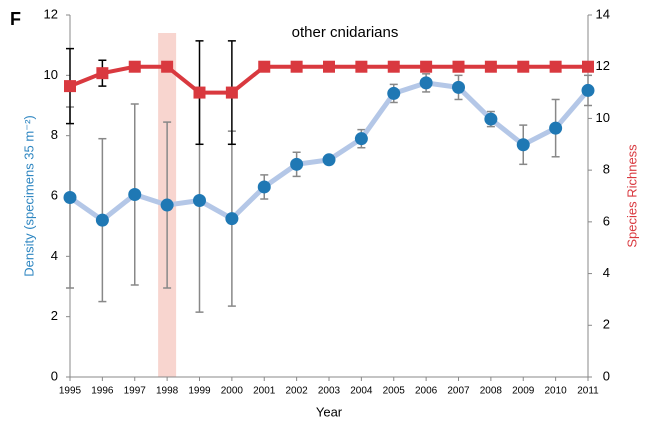  Describe the element at coordinates (102, 391) in the screenshot. I see `x-tick-label: 1996` at that location.